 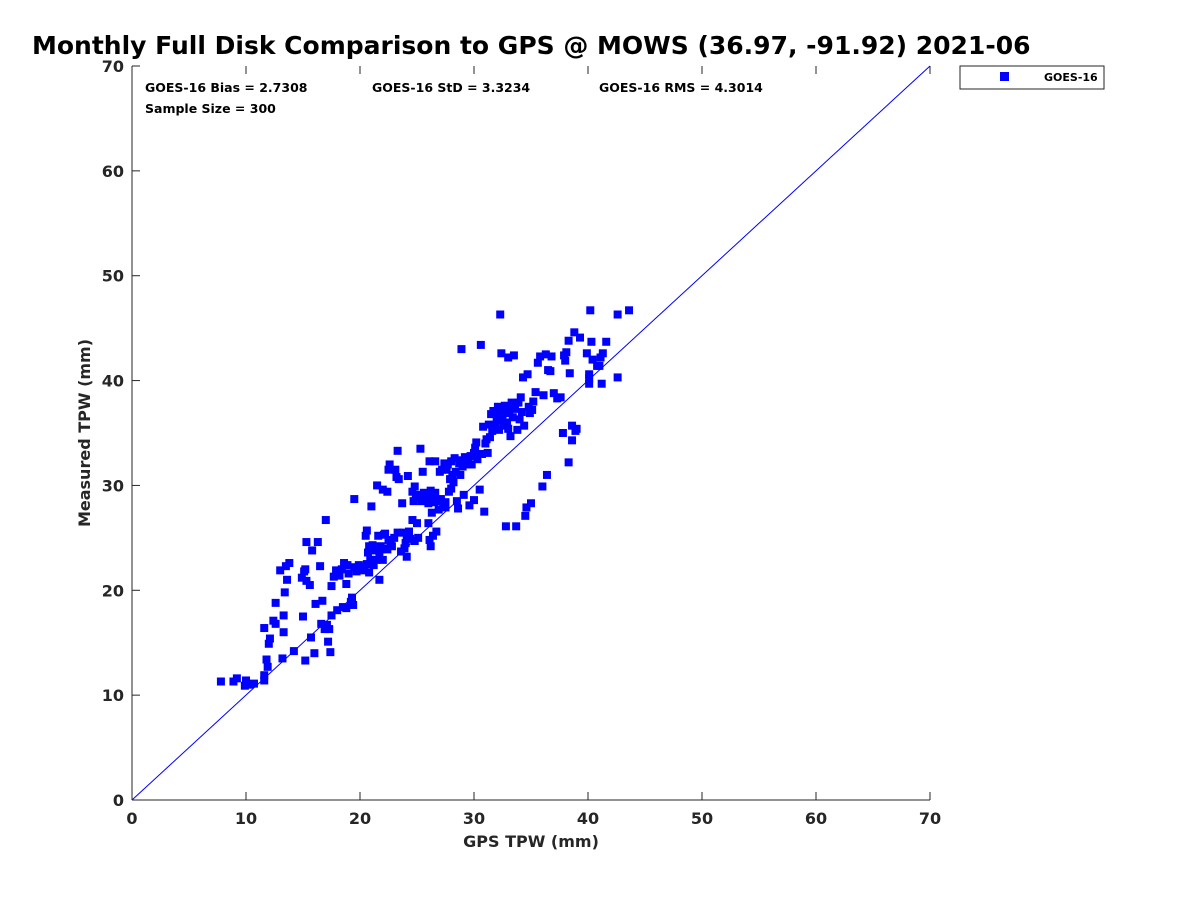 I want to click on x-tick-label: 50, so click(x=702, y=818).